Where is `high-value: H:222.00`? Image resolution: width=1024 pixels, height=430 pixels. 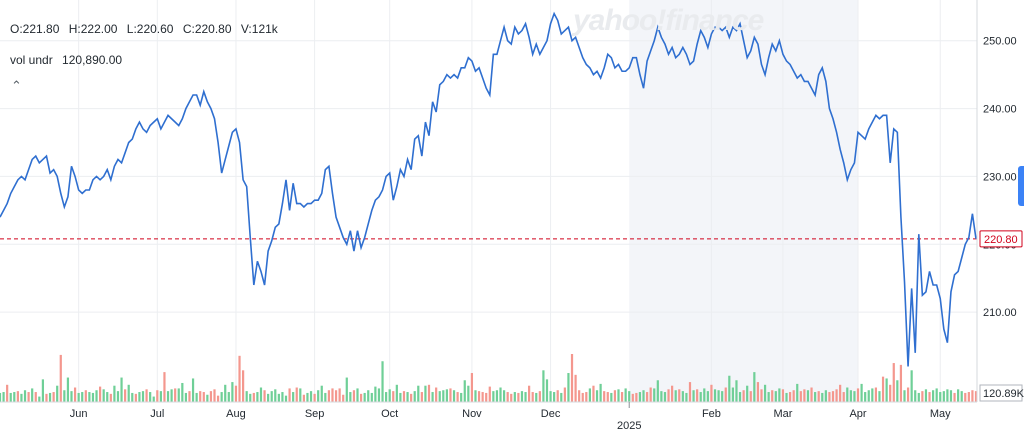 high-value: H:222.00 is located at coordinates (93, 29).